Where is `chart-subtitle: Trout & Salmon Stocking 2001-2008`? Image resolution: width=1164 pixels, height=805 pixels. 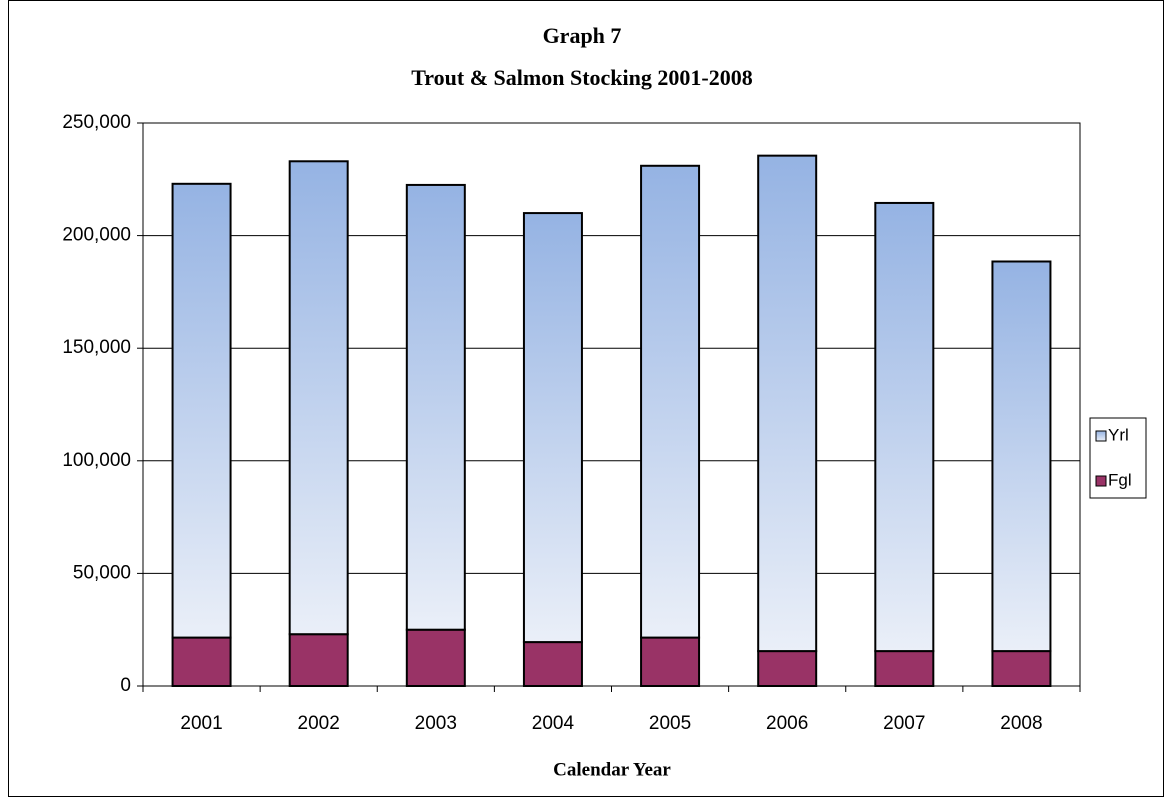 chart-subtitle: Trout & Salmon Stocking 2001-2008 is located at coordinates (581, 77).